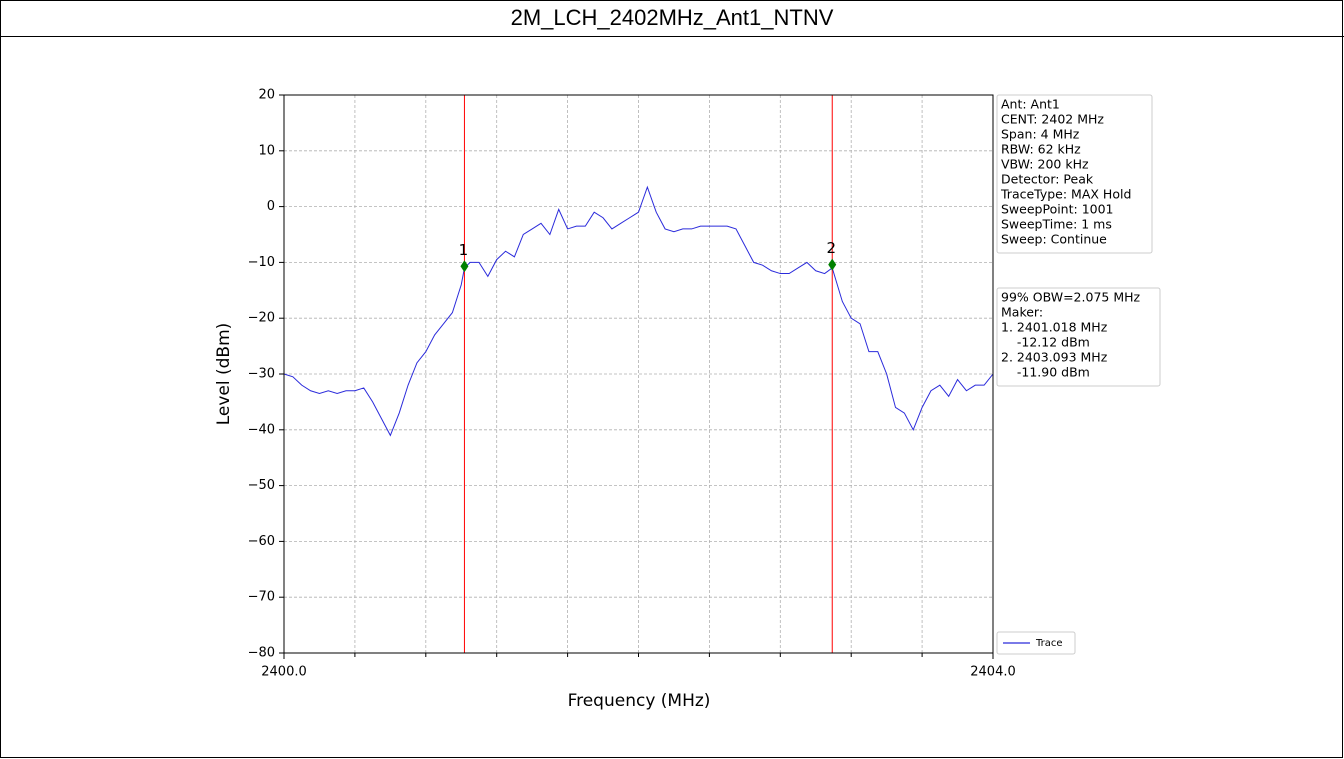  Describe the element at coordinates (1049, 643) in the screenshot. I see `legend-label: Trace` at that location.